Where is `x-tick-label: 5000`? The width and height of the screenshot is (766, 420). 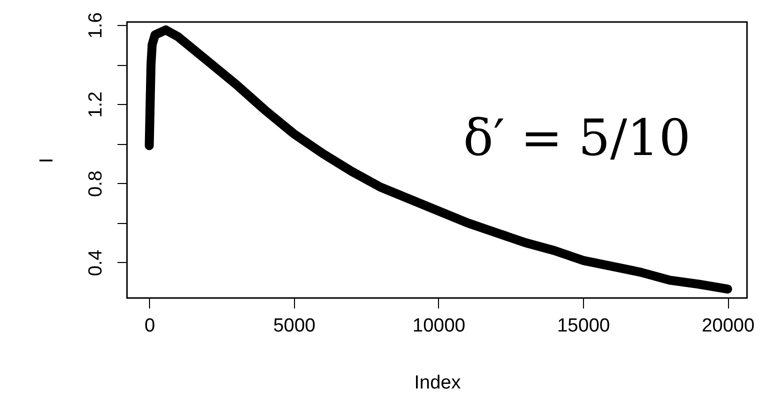
x-tick-label: 5000 is located at coordinates (294, 326).